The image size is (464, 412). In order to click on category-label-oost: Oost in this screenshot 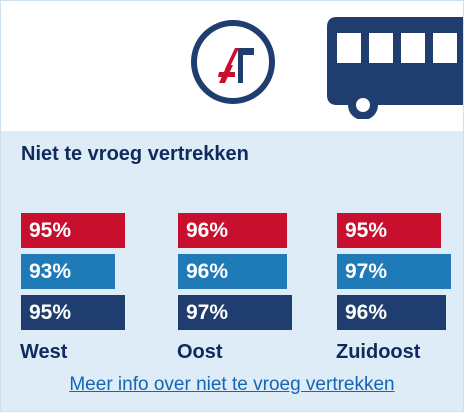, I will do `click(200, 352)`.